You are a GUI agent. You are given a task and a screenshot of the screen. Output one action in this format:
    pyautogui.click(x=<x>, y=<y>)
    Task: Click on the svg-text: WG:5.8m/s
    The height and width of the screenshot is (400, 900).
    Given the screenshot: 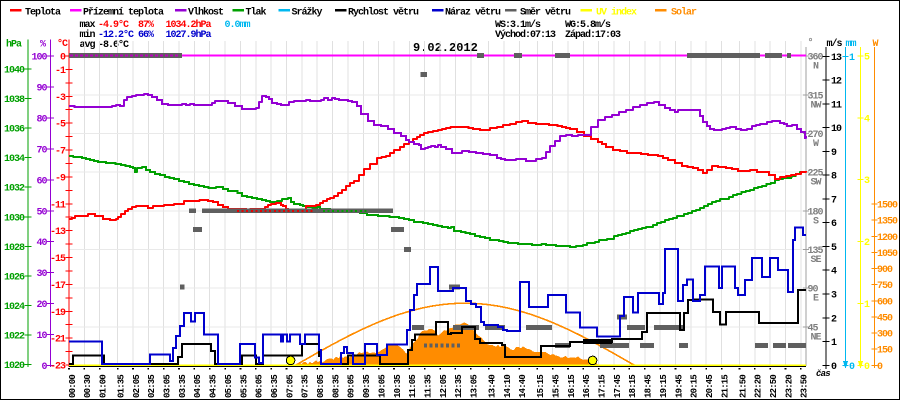 What is the action you would take?
    pyautogui.click(x=588, y=25)
    